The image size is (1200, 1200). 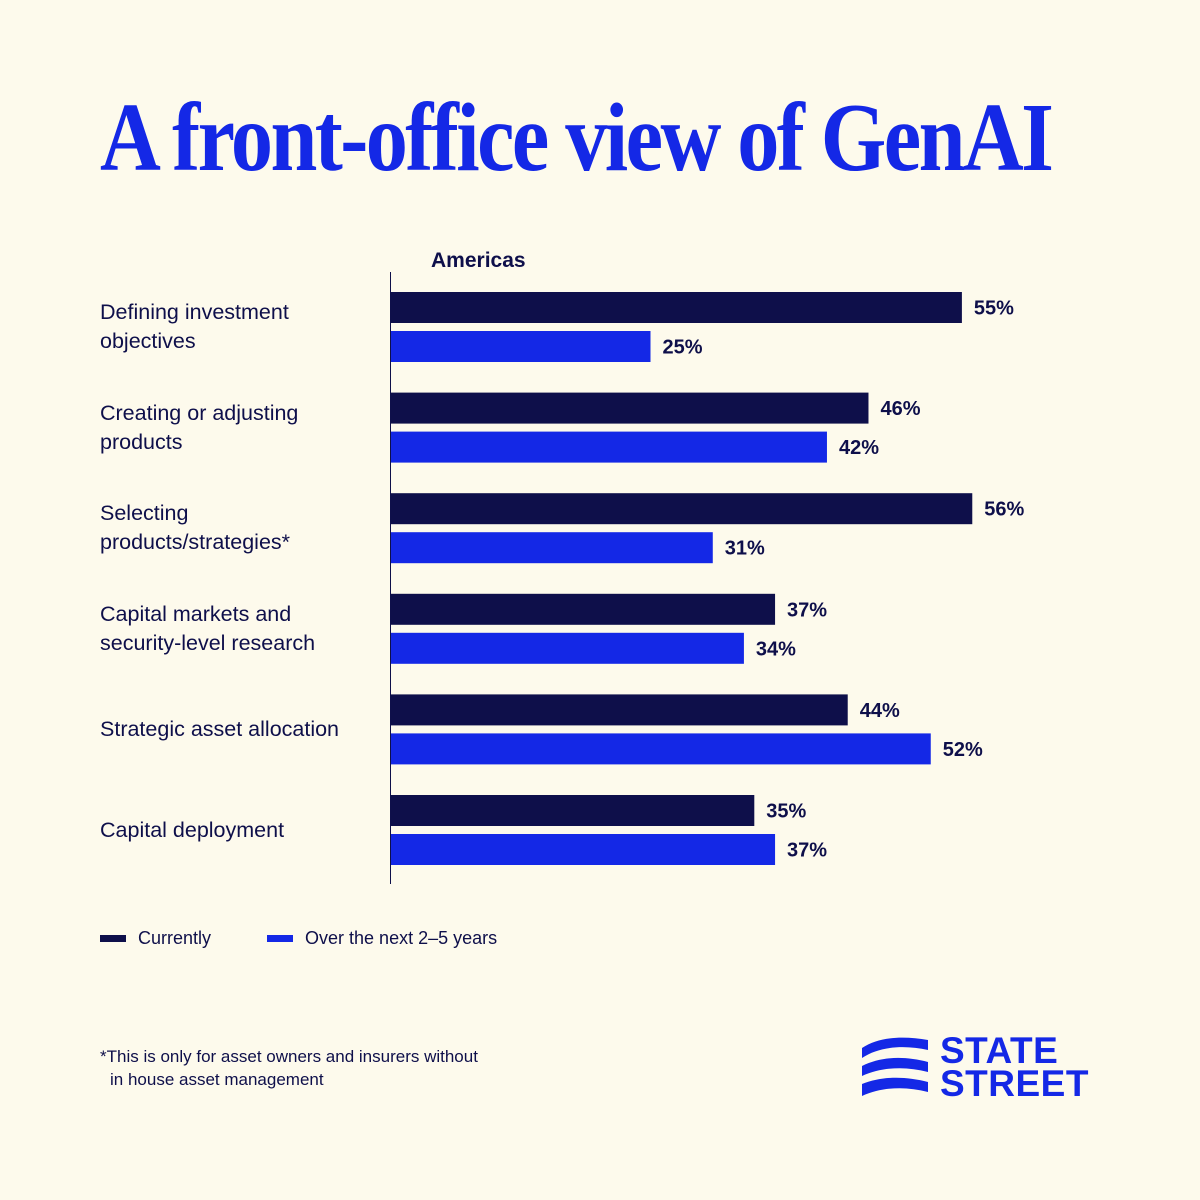 I want to click on value-label-currently-4: 44%, so click(x=880, y=711).